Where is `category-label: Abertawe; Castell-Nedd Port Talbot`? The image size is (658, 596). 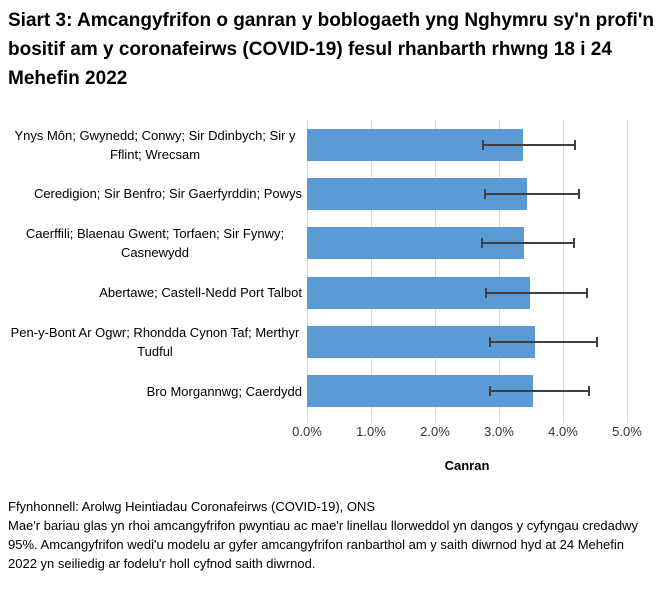 category-label: Abertawe; Castell-Nedd Port Talbot is located at coordinates (200, 293).